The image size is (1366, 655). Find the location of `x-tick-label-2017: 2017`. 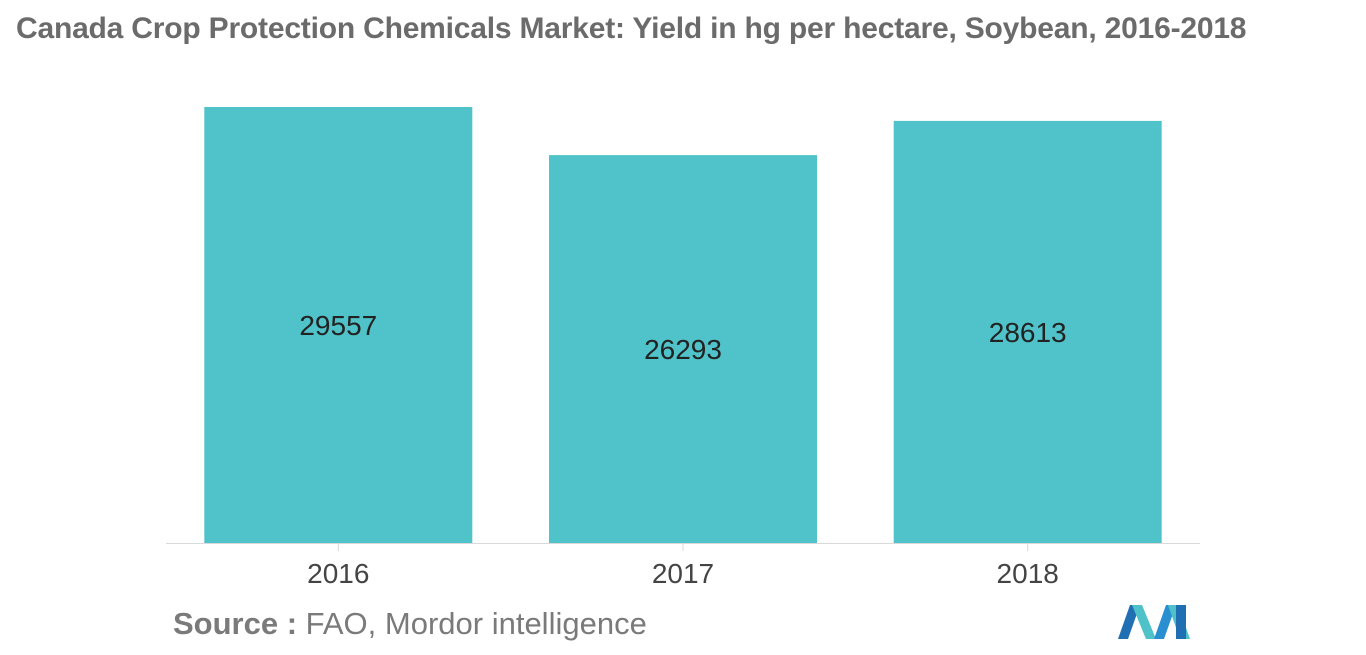

x-tick-label-2017: 2017 is located at coordinates (683, 573).